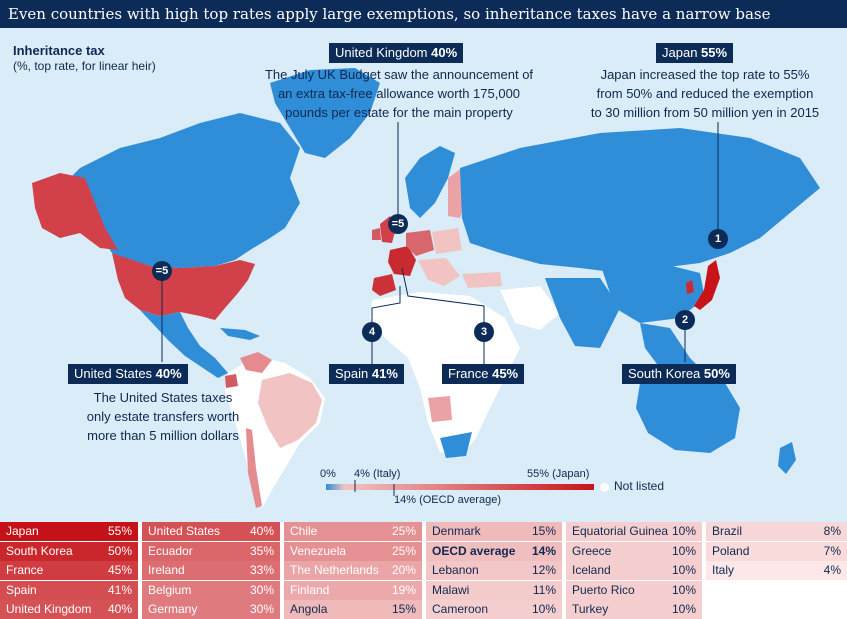  Describe the element at coordinates (290, 410) in the screenshot. I see `region-brazil` at that location.